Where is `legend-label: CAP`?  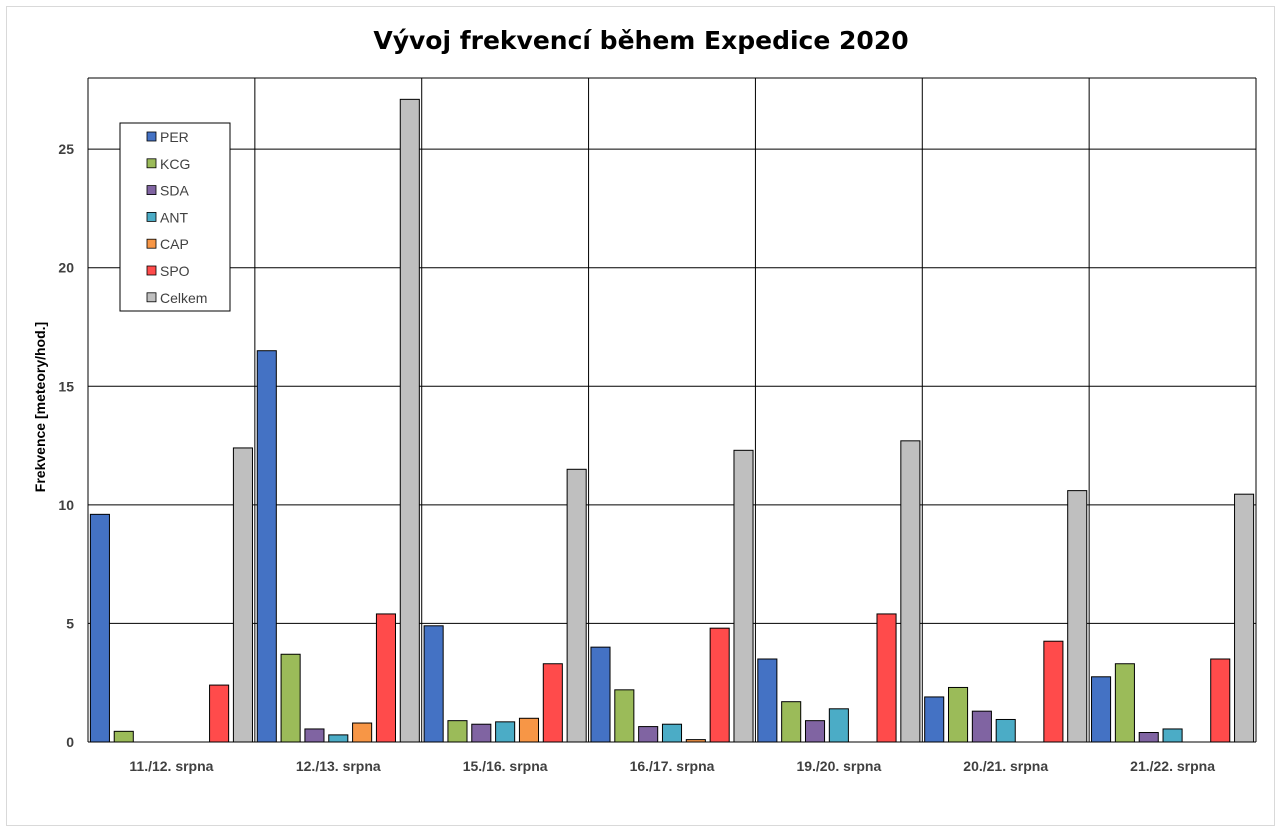
legend-label: CAP is located at coordinates (174, 244).